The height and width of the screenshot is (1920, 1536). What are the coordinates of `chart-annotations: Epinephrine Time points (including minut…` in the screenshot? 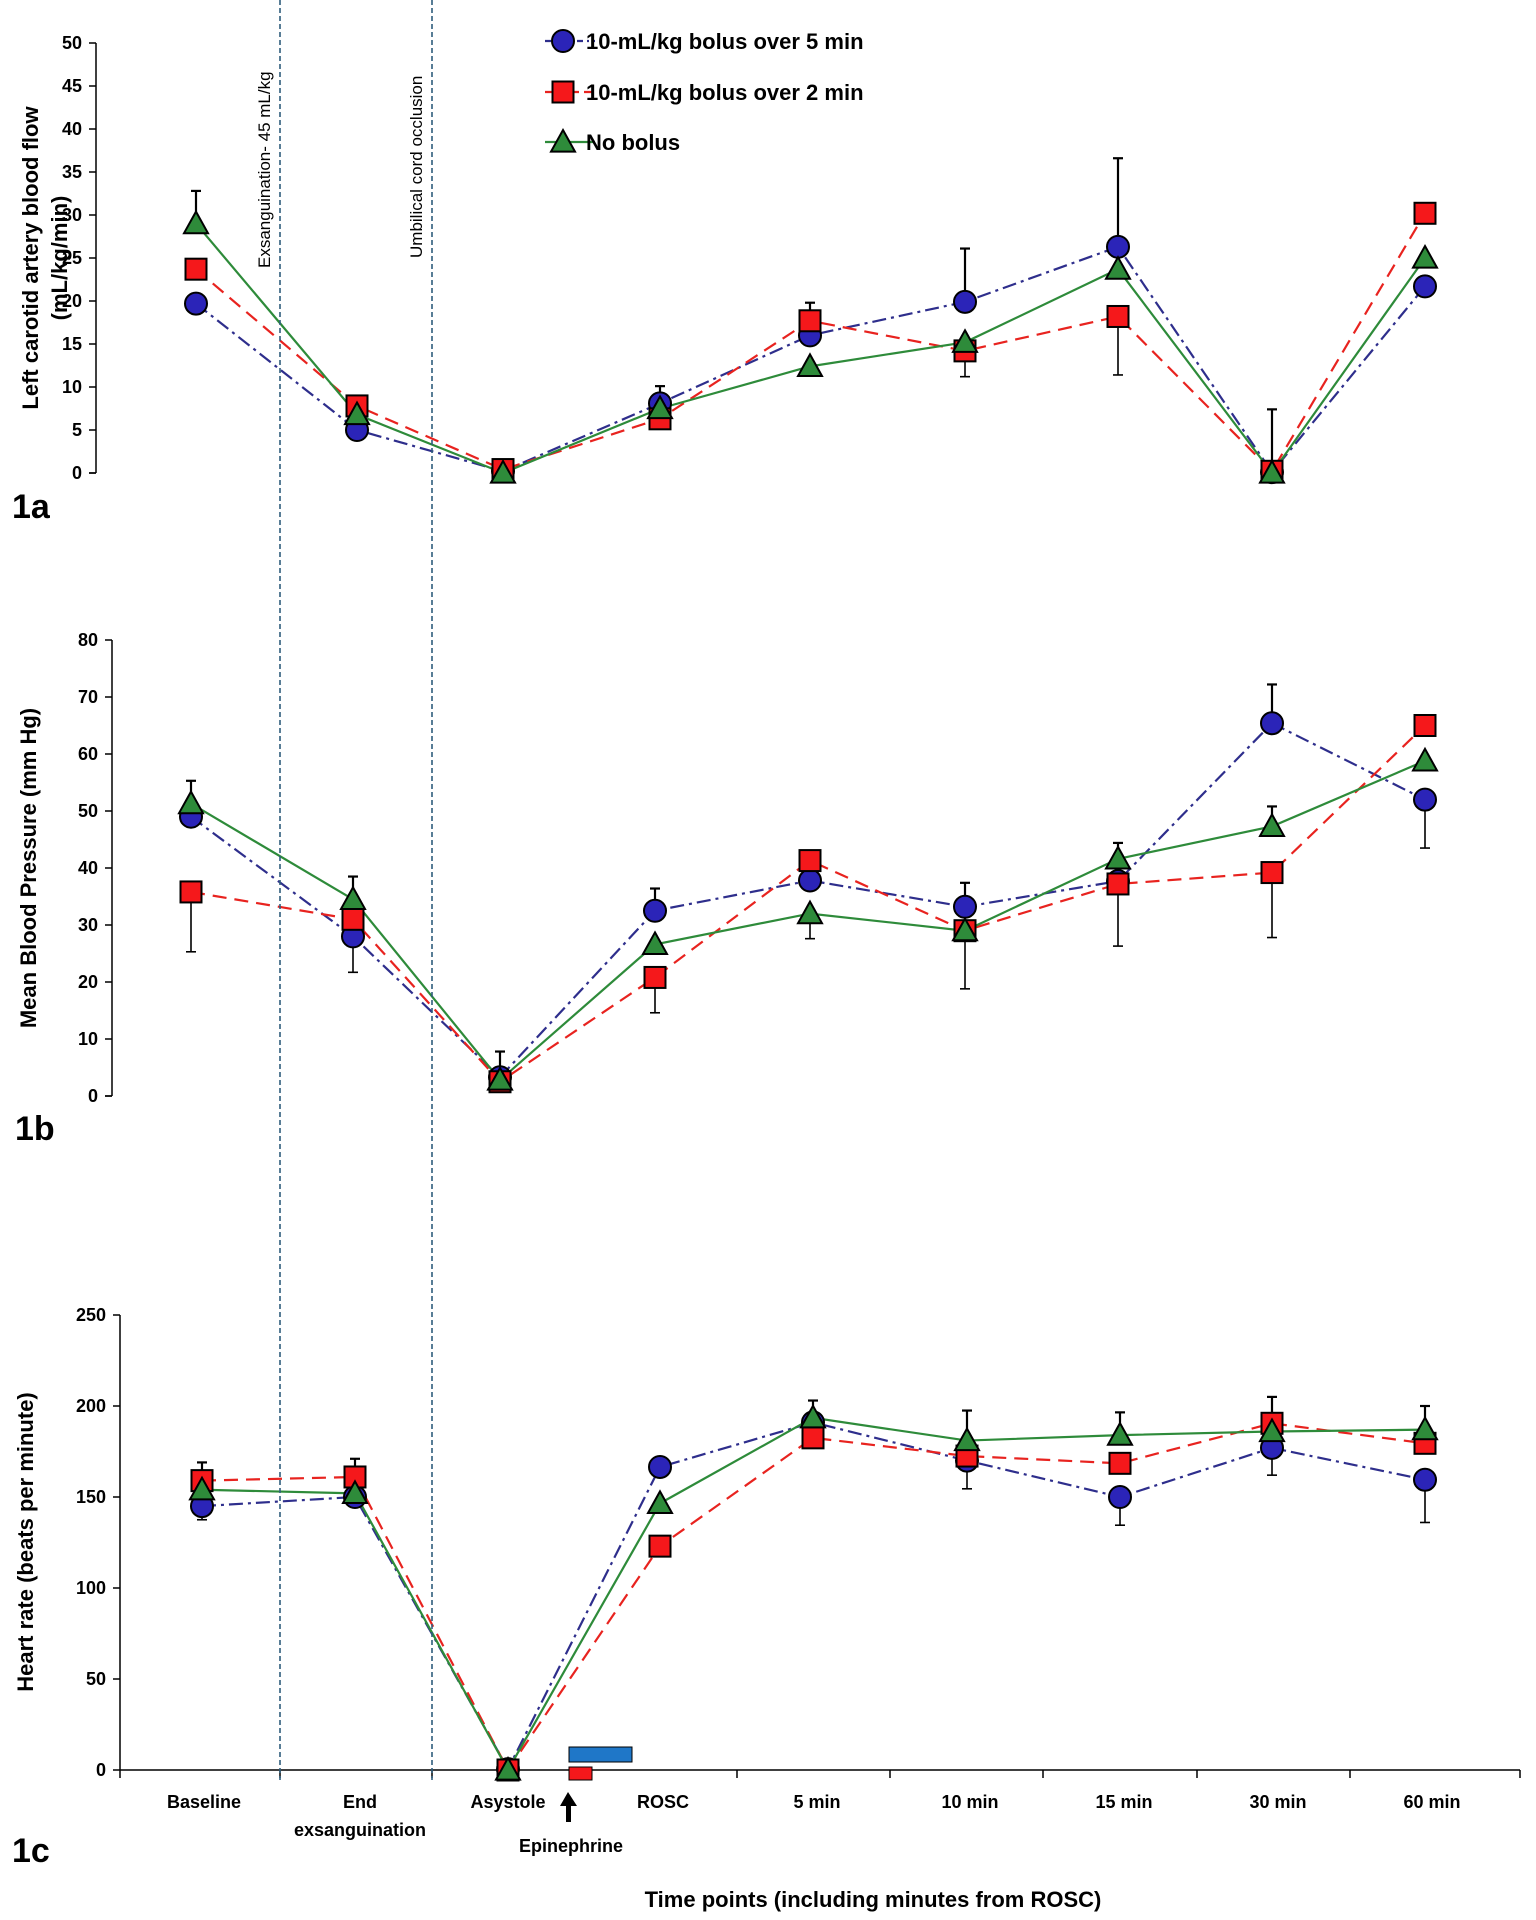 It's located at (810, 1829).